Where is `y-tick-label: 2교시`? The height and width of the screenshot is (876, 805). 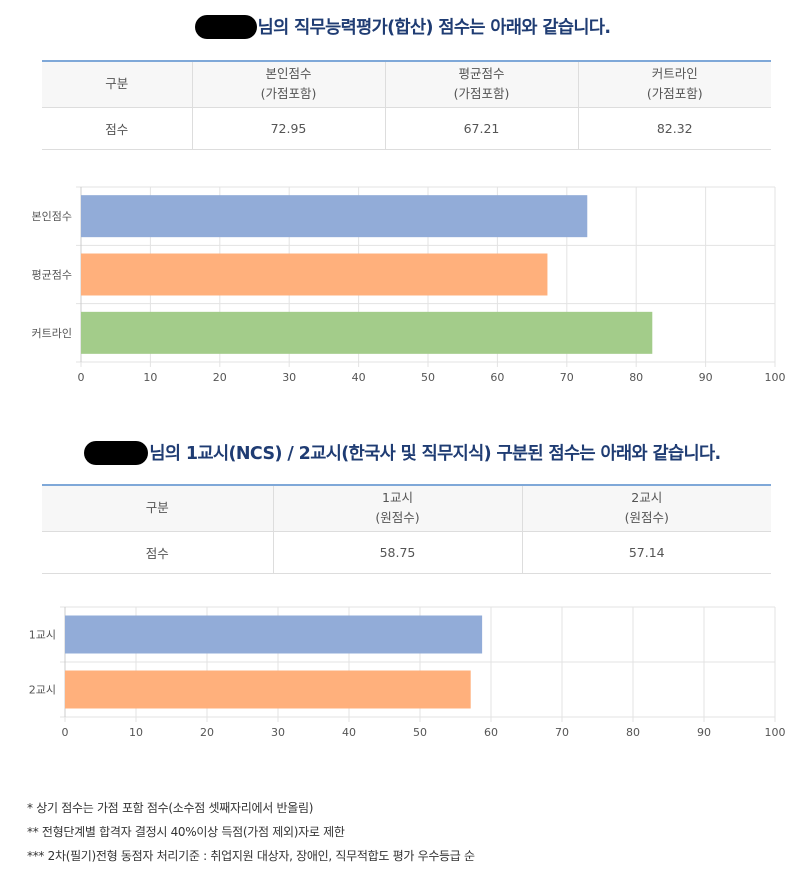 y-tick-label: 2교시 is located at coordinates (42, 690).